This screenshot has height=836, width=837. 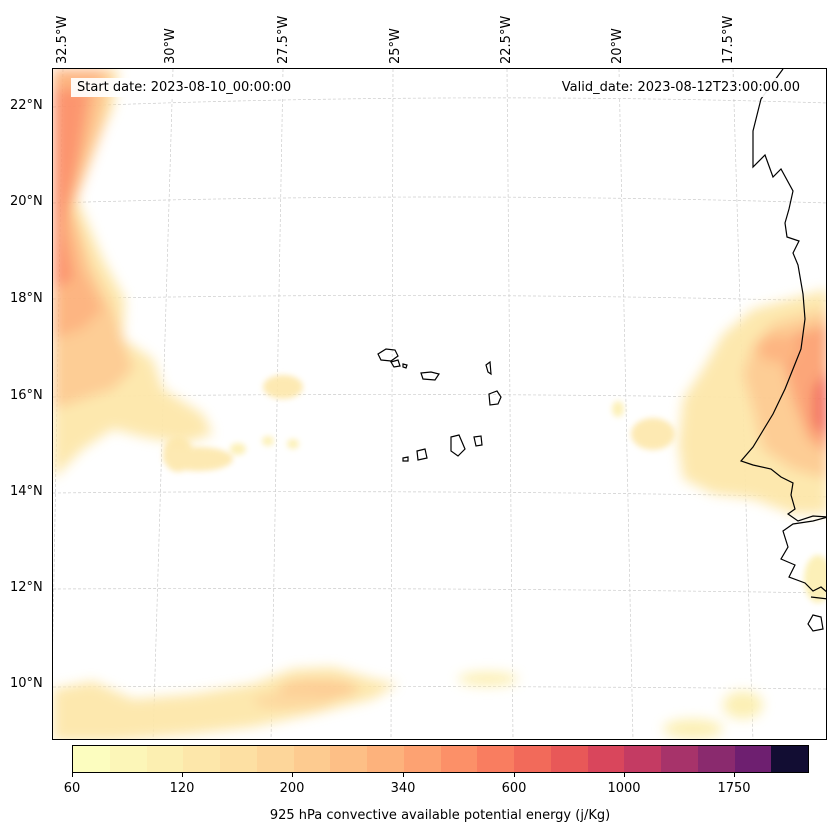 I want to click on lon-label-25w: 25°W, so click(x=395, y=46).